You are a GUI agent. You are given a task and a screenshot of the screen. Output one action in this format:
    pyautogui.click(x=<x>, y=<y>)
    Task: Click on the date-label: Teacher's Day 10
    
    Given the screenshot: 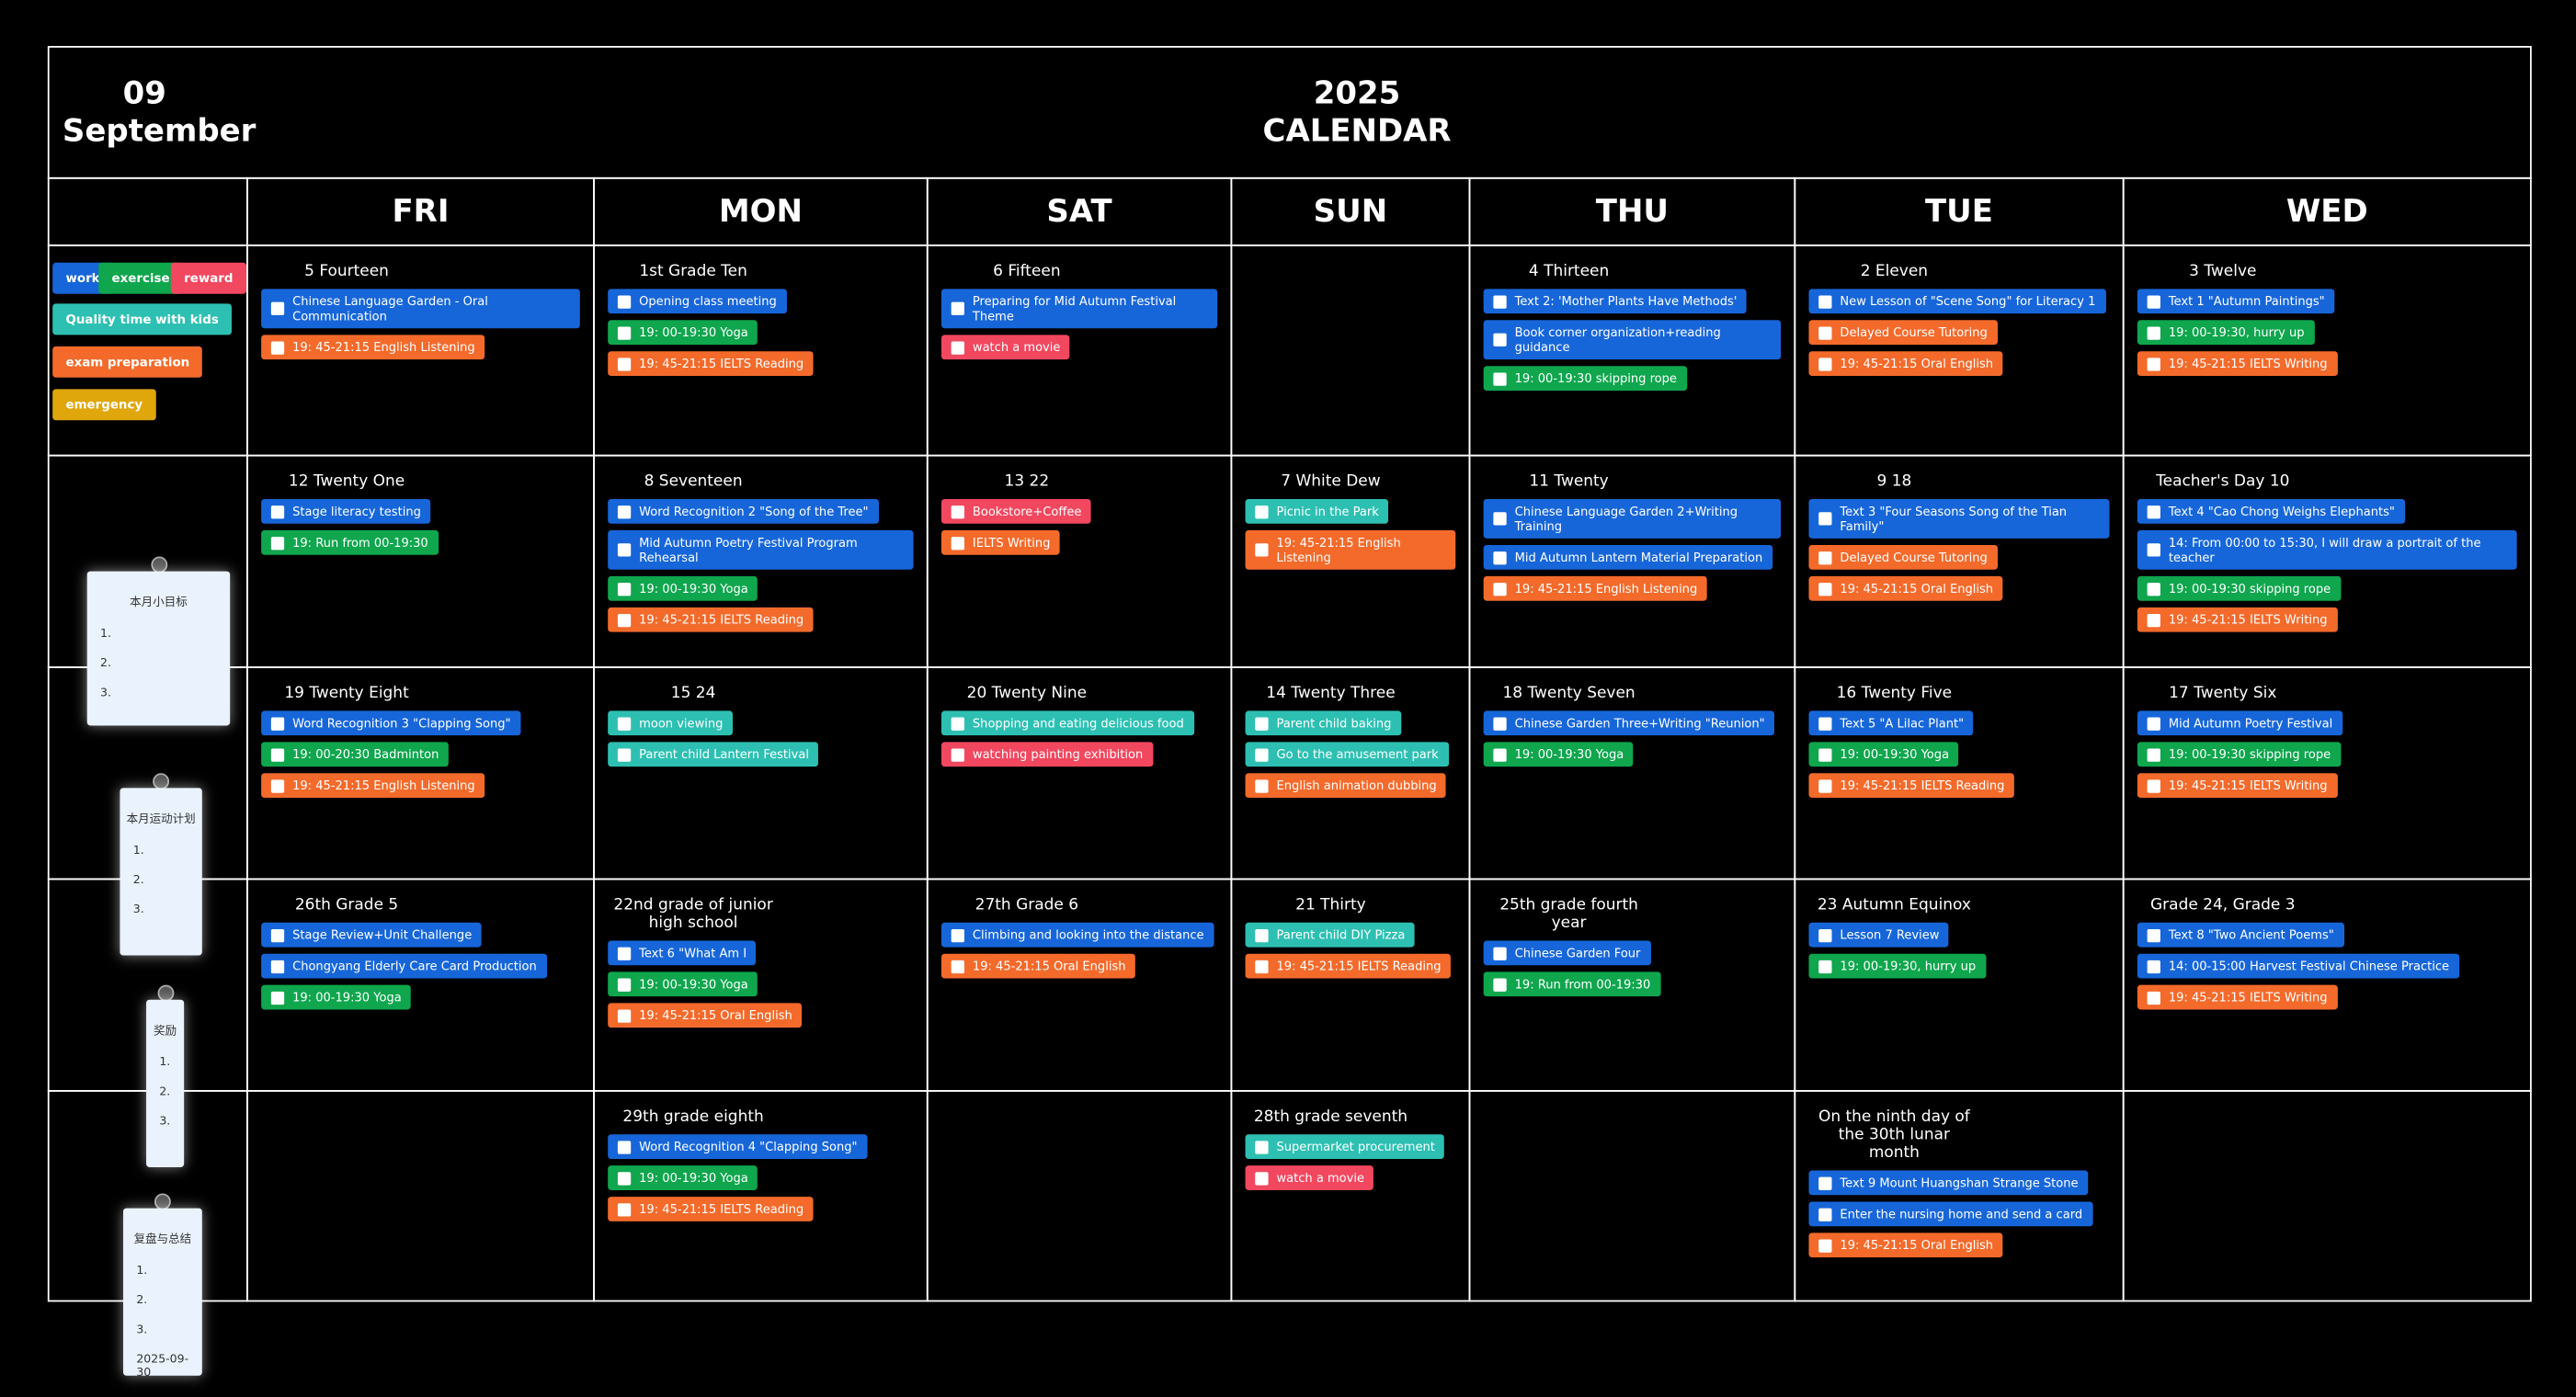 What is the action you would take?
    pyautogui.click(x=2223, y=482)
    